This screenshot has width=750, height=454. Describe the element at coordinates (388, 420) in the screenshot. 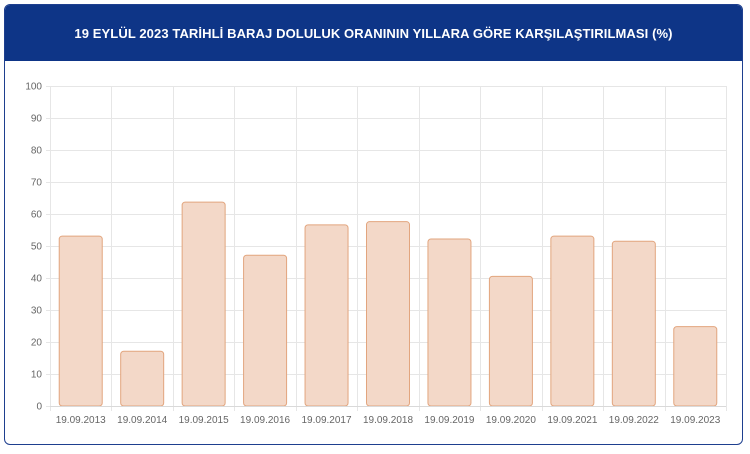

I see `x-tick-label: 19.09.2018` at that location.